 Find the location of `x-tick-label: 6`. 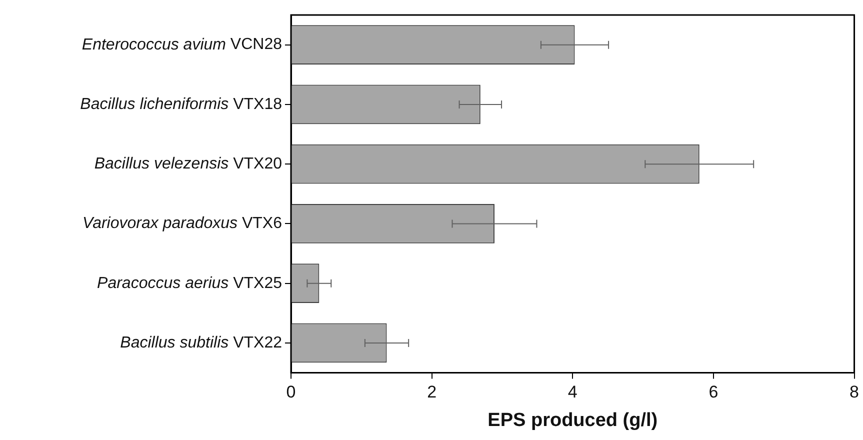

x-tick-label: 6 is located at coordinates (713, 392).